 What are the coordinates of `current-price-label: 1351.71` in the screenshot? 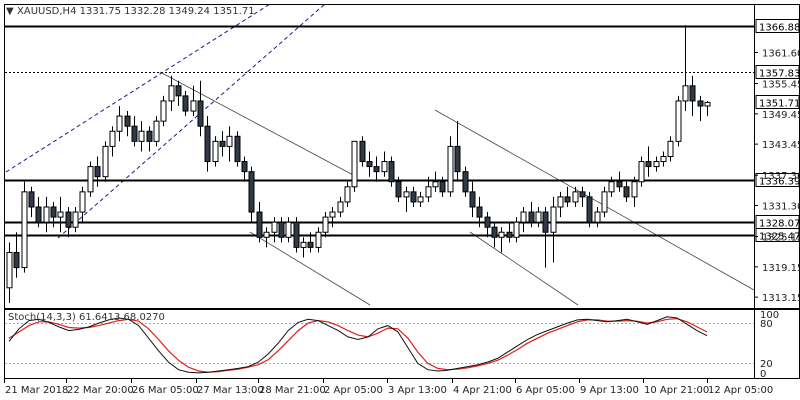 It's located at (779, 104).